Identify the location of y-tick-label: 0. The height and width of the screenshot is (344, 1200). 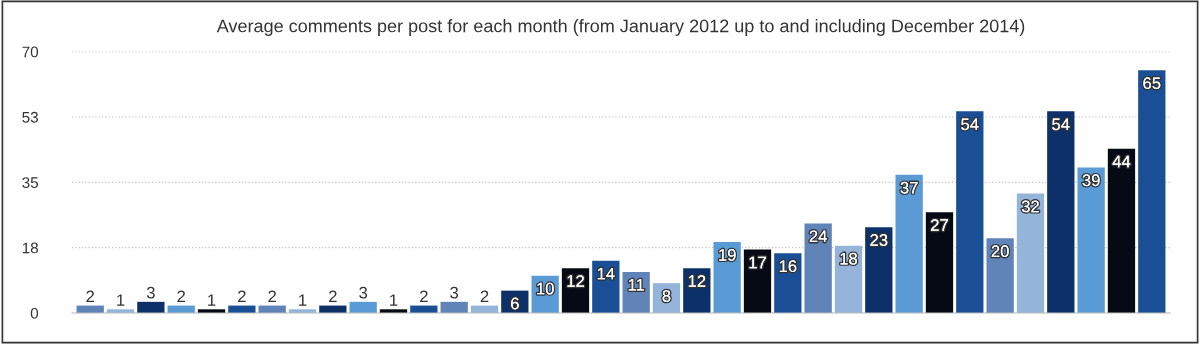
(34, 313).